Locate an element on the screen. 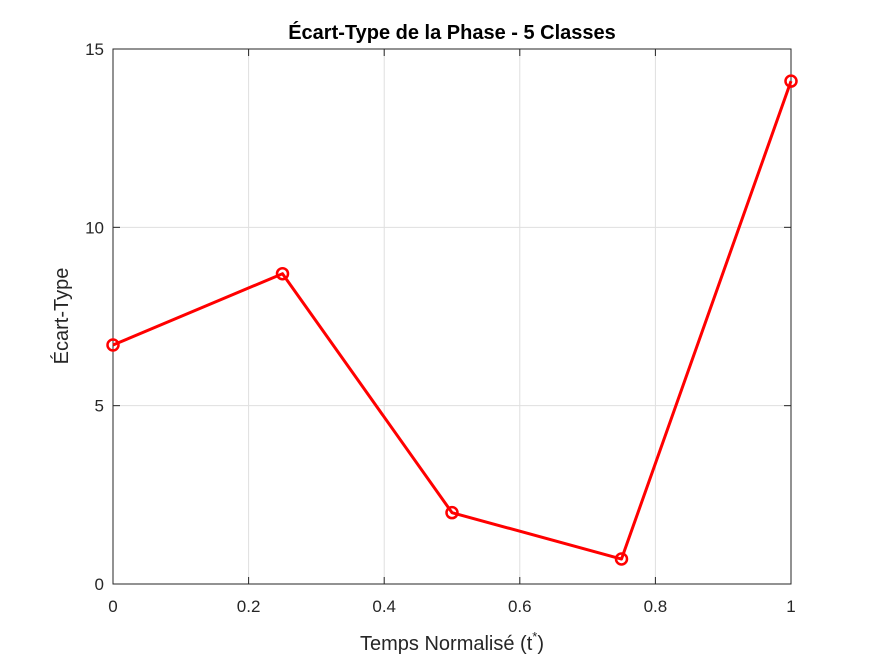 This screenshot has width=875, height=656. x-tick-label: 0.8 is located at coordinates (656, 606).